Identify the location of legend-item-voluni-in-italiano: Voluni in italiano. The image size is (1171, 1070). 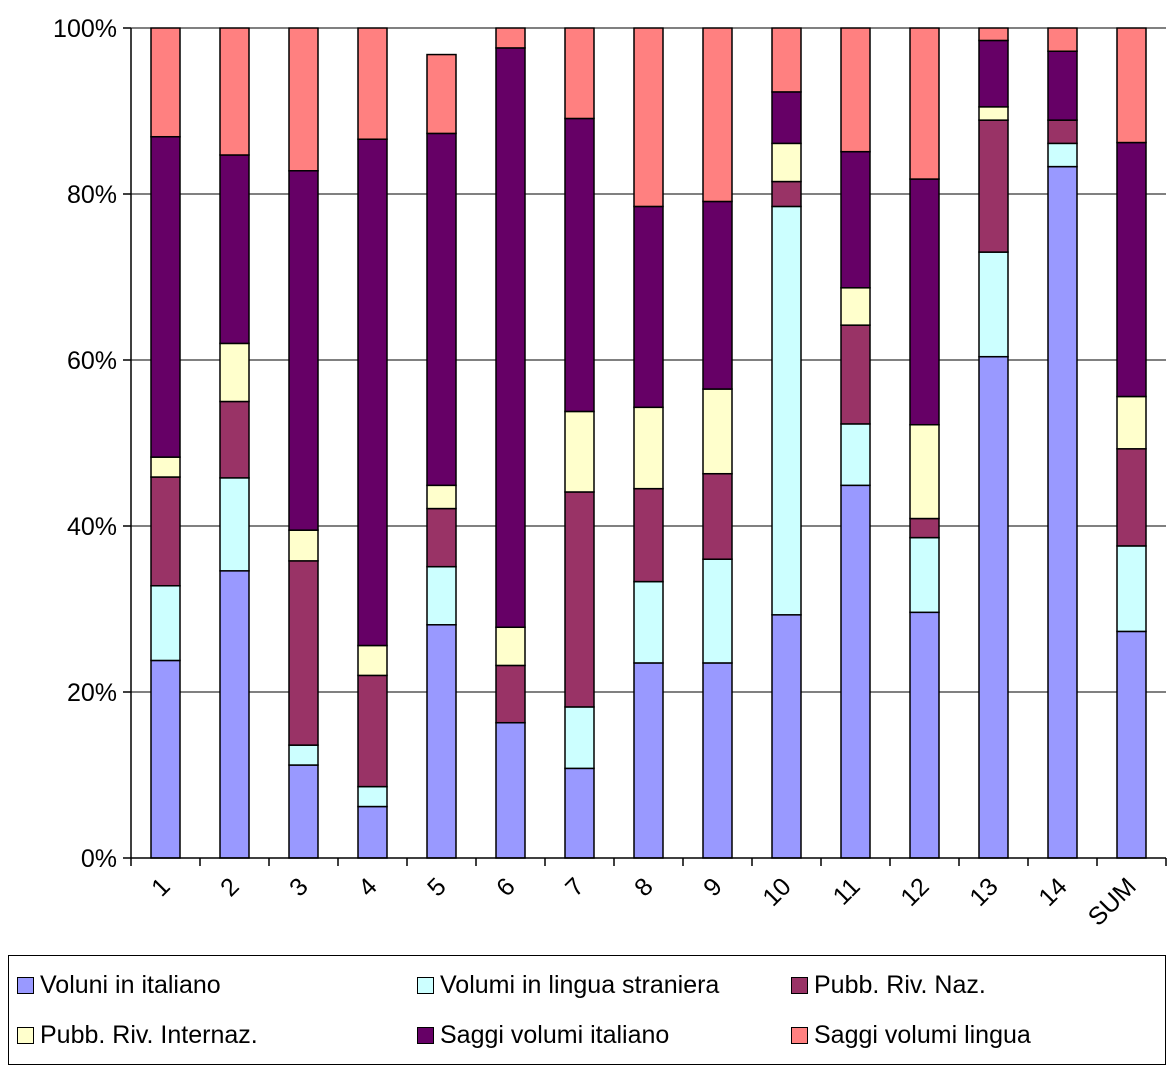
(119, 985).